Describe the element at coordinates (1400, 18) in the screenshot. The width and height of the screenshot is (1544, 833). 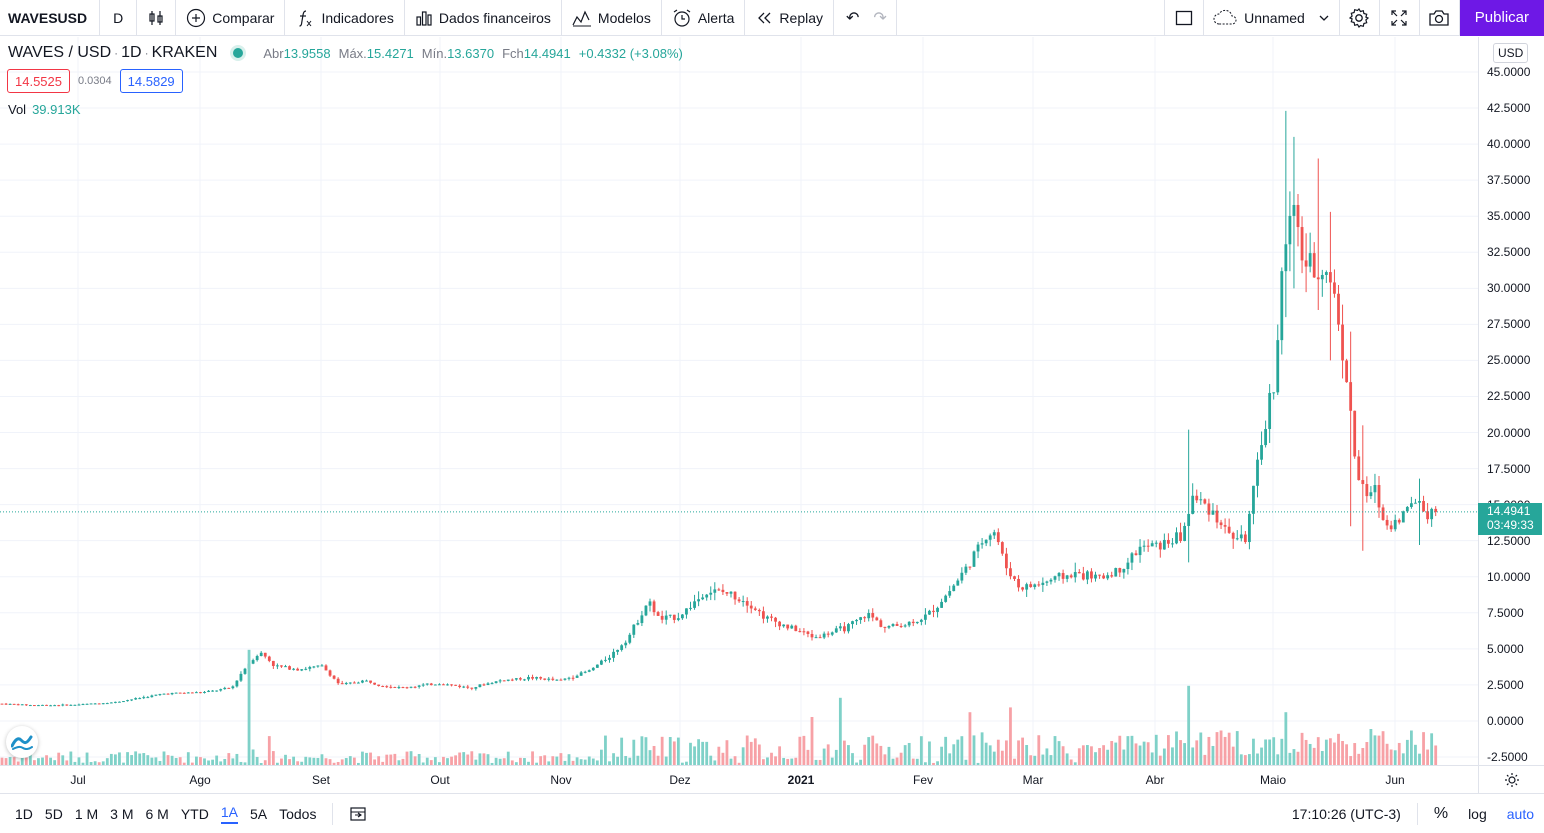
I see `fullscreen-button` at that location.